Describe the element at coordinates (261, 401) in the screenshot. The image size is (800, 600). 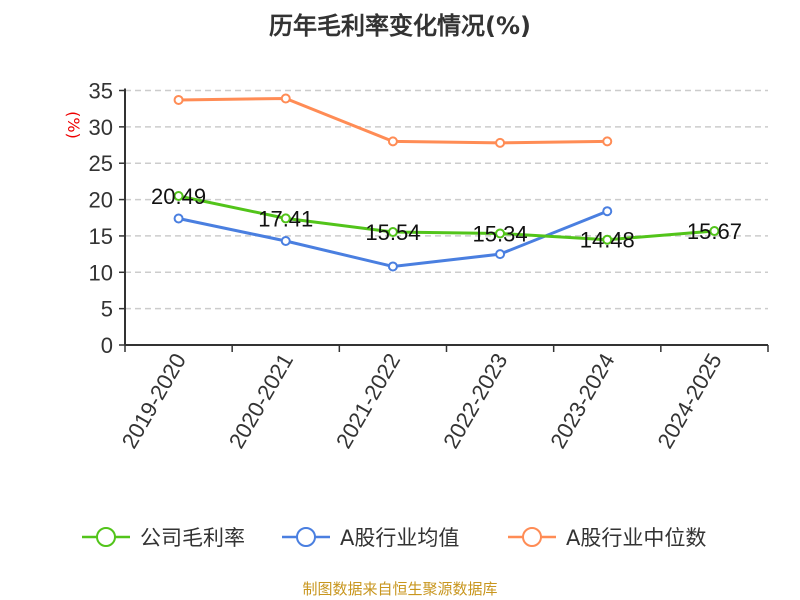
I see `x-tick-label: 2020-2021` at that location.